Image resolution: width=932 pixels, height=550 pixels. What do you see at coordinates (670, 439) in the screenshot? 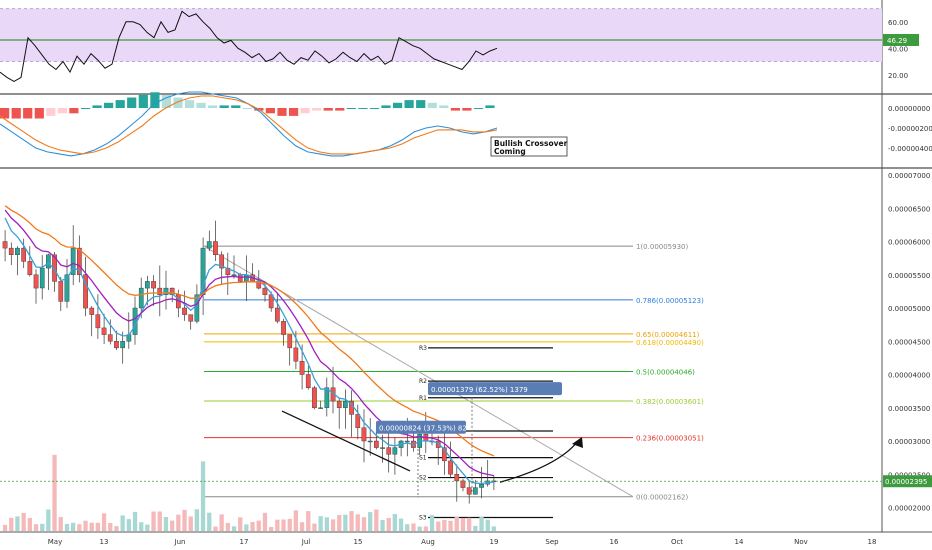
I see `fib-level-label: 0.236(0.00003051)` at bounding box center [670, 439].